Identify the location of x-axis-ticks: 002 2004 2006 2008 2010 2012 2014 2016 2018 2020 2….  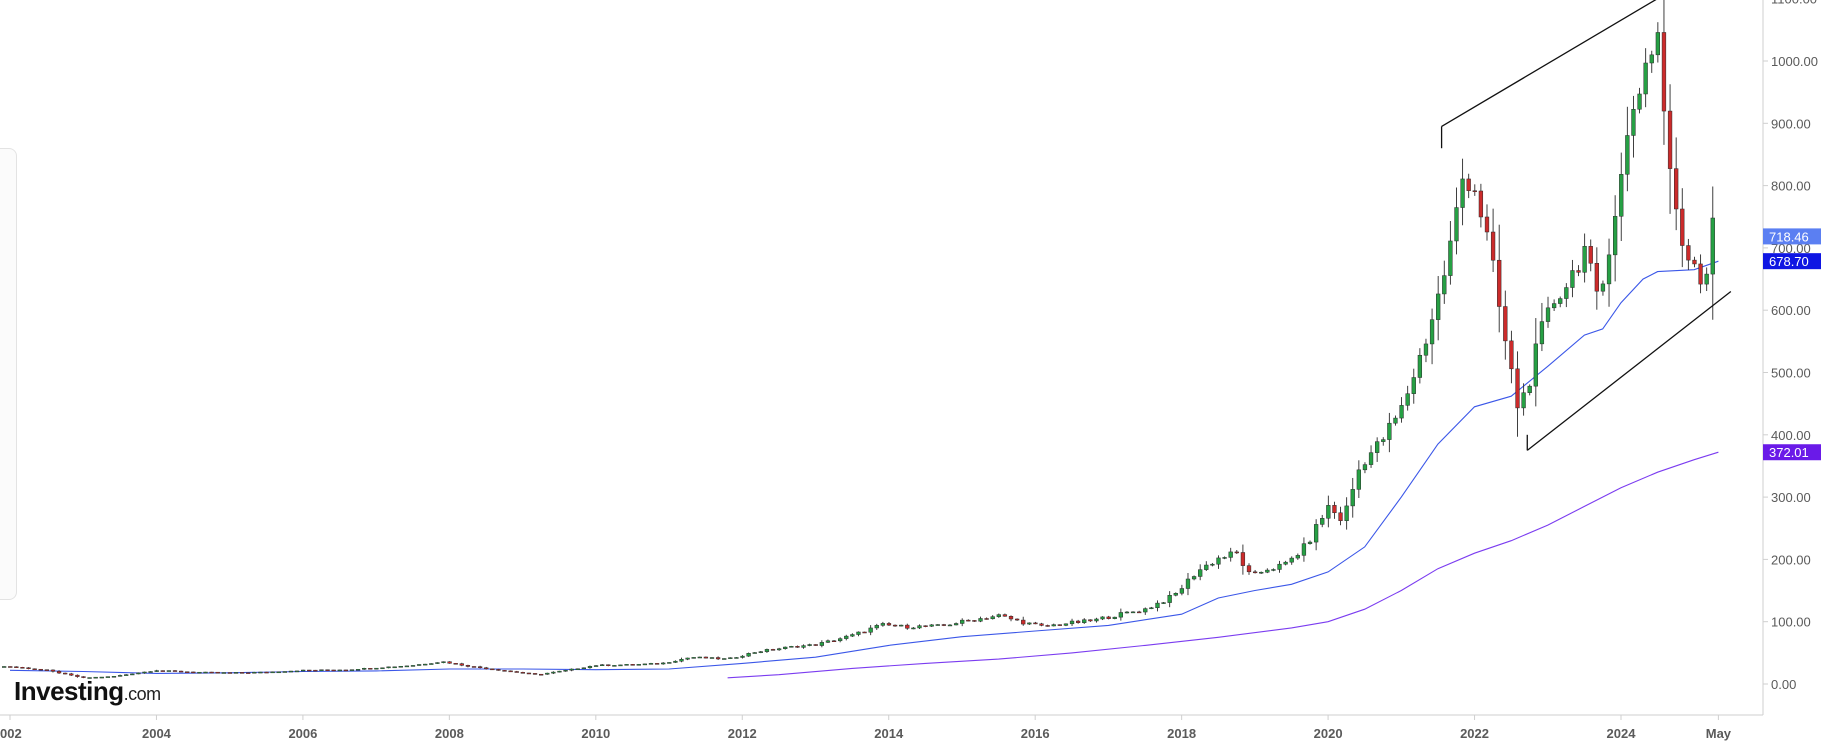
(866, 728).